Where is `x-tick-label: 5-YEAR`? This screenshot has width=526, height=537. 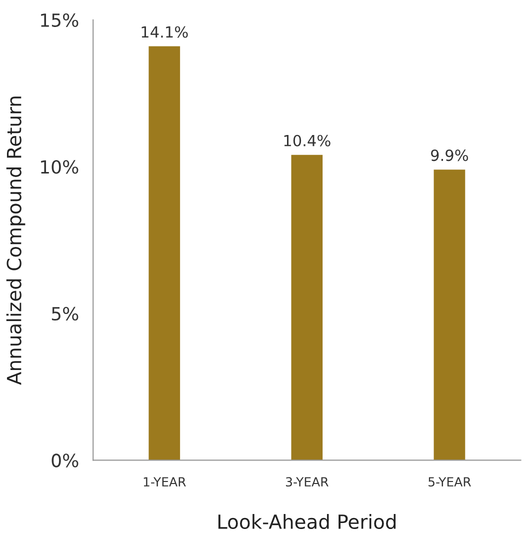 x-tick-label: 5-YEAR is located at coordinates (449, 482).